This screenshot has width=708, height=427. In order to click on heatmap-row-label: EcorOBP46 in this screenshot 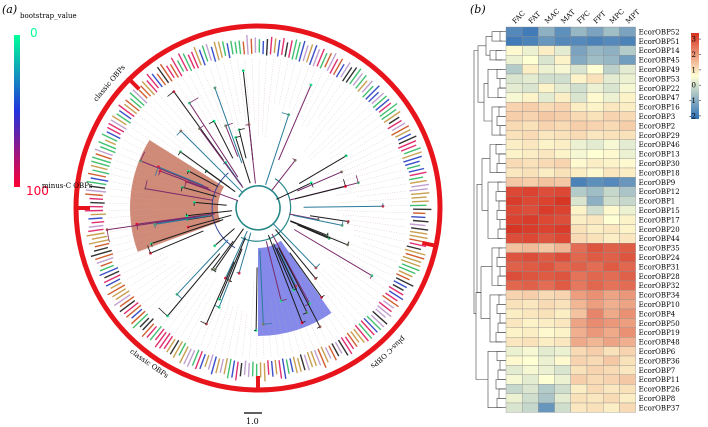, I will do `click(660, 145)`.